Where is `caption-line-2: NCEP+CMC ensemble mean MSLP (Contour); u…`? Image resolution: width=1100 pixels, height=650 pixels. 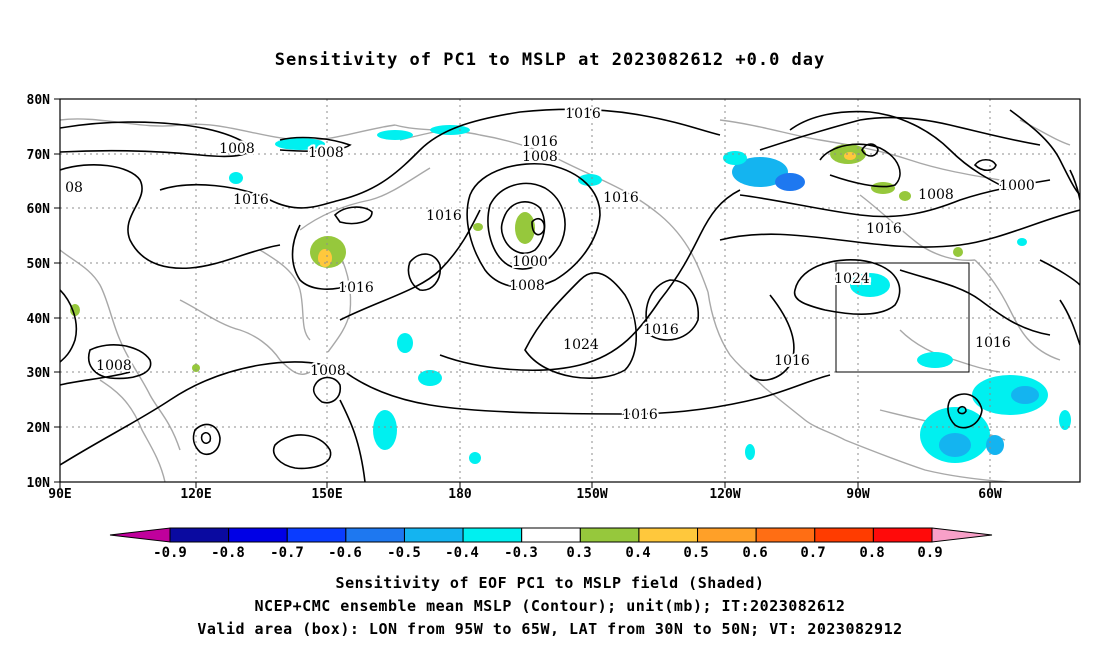
caption-line-2: NCEP+CMC ensemble mean MSLP (Contour); u… is located at coordinates (550, 606).